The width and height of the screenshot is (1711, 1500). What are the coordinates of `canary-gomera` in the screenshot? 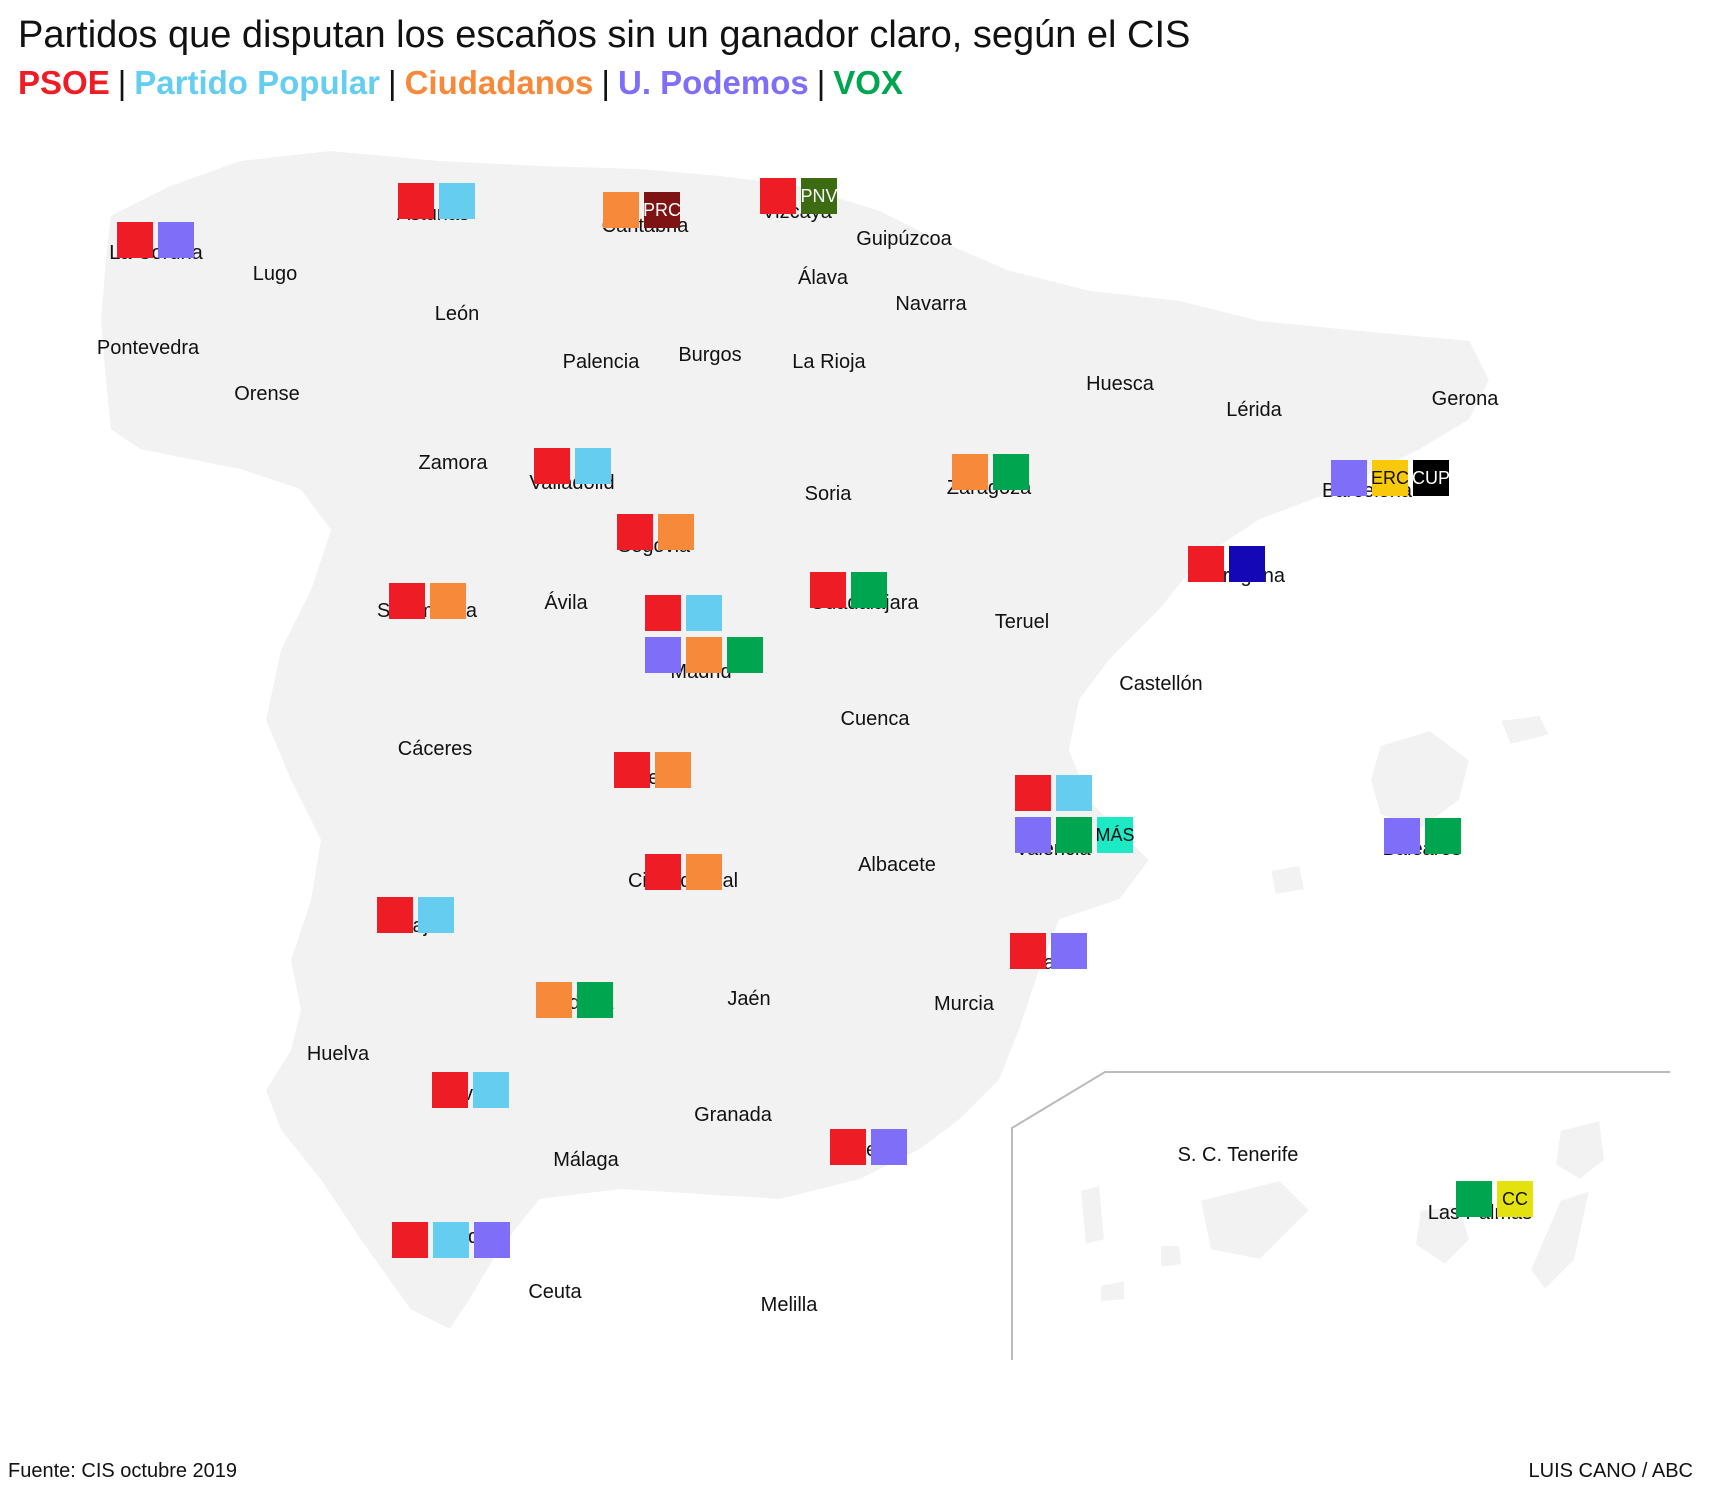 It's located at (1171, 1257).